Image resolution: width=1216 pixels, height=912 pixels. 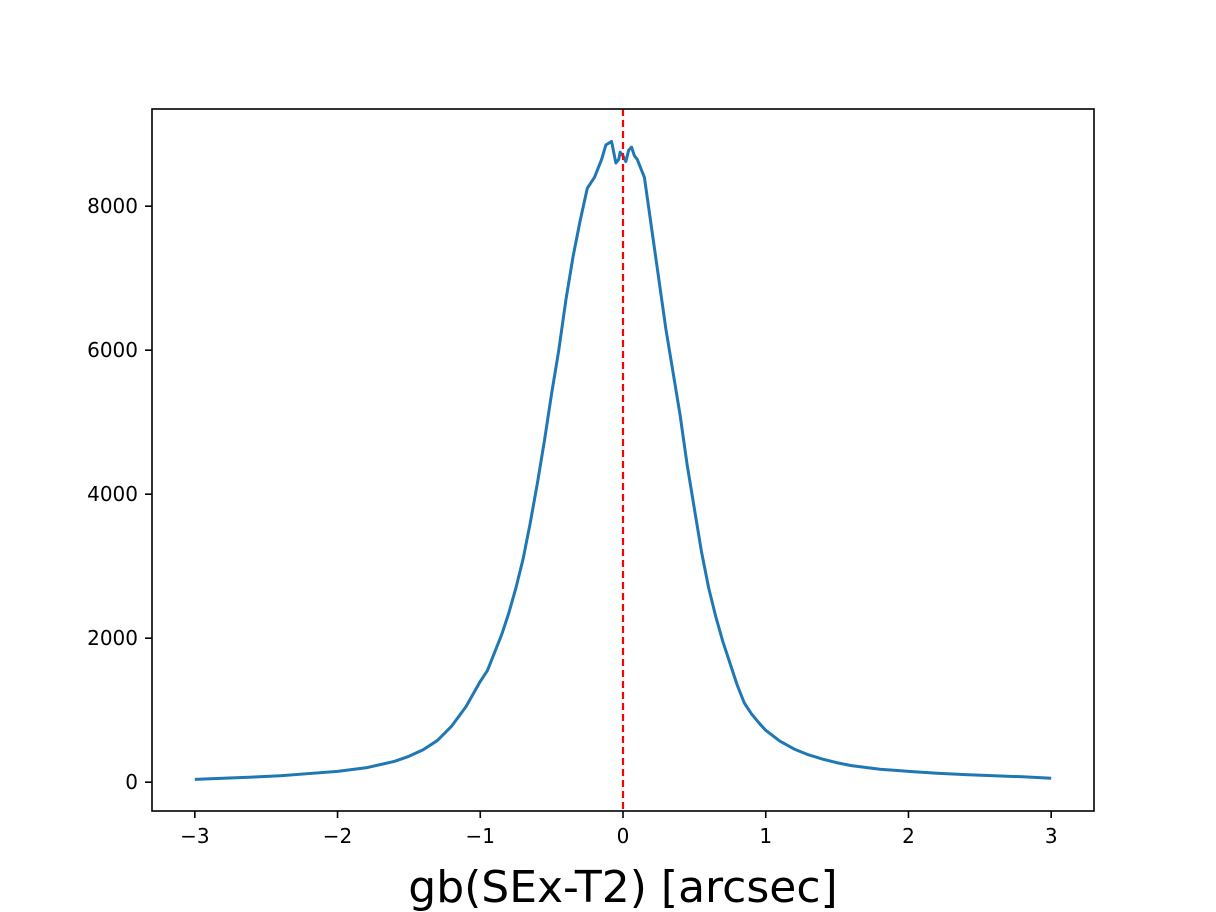 I want to click on x-tick-label: −2, so click(x=337, y=836).